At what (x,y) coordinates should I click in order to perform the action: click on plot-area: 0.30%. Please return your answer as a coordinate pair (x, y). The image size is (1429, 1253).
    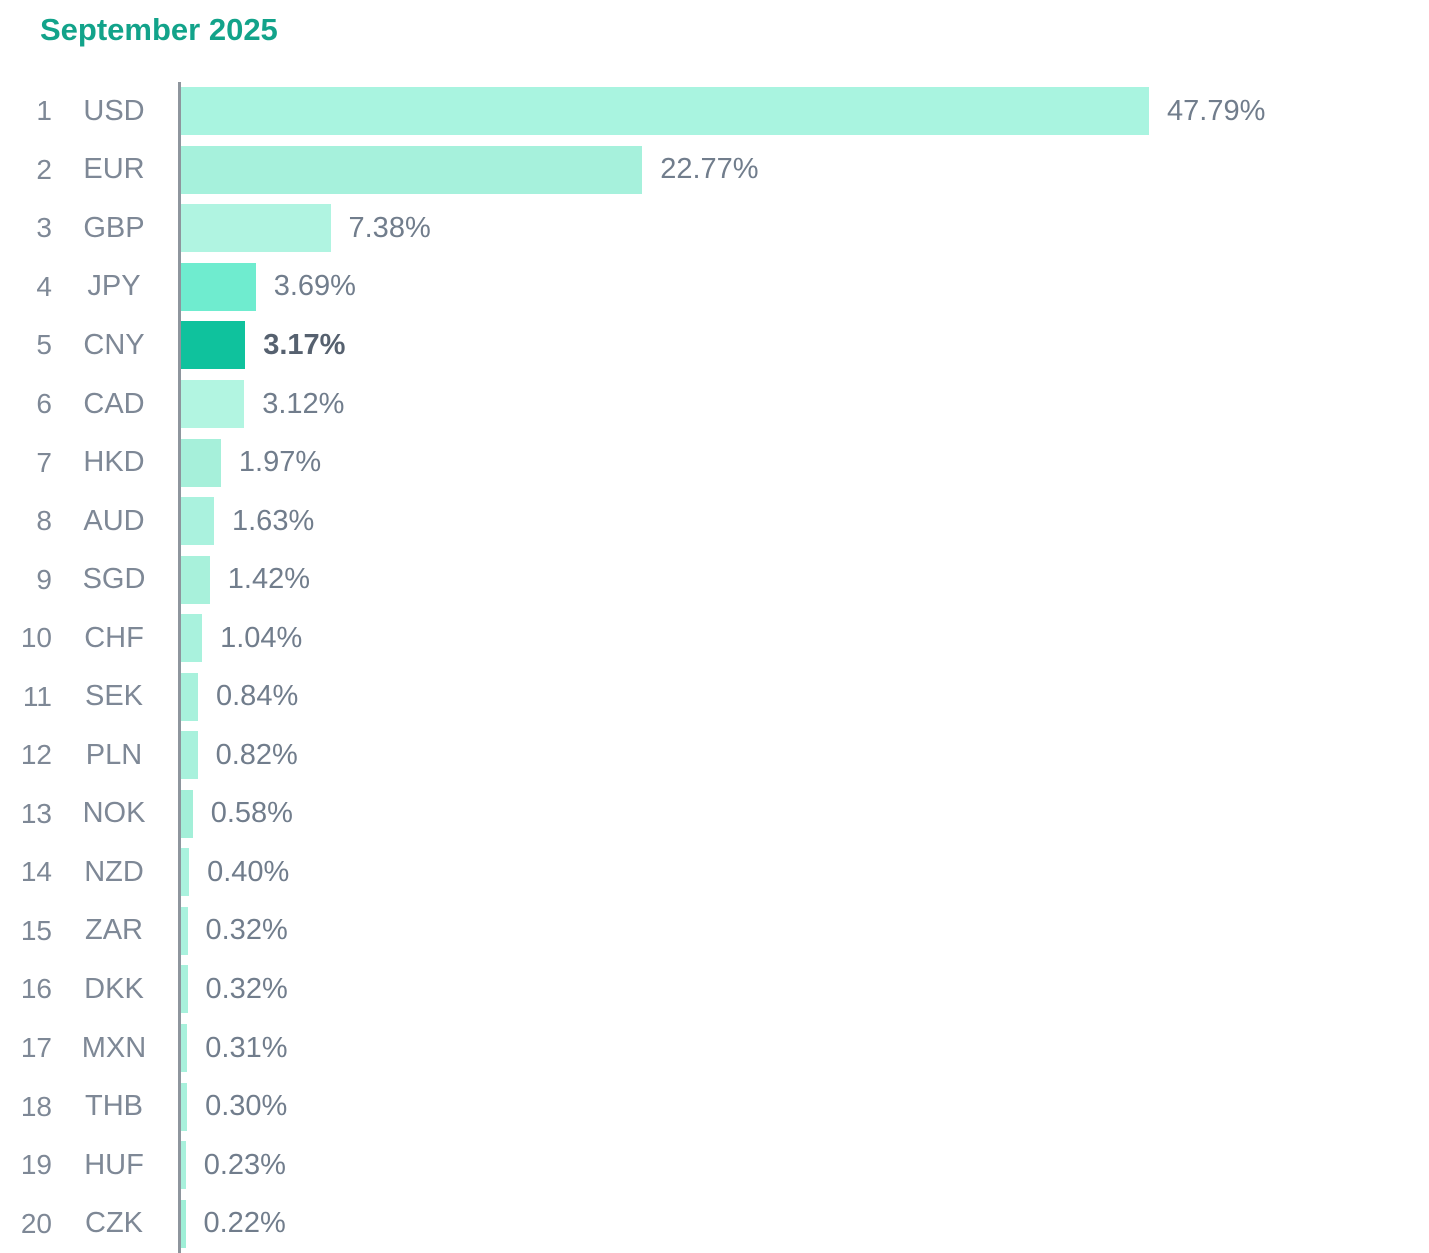
    Looking at the image, I should click on (803, 1106).